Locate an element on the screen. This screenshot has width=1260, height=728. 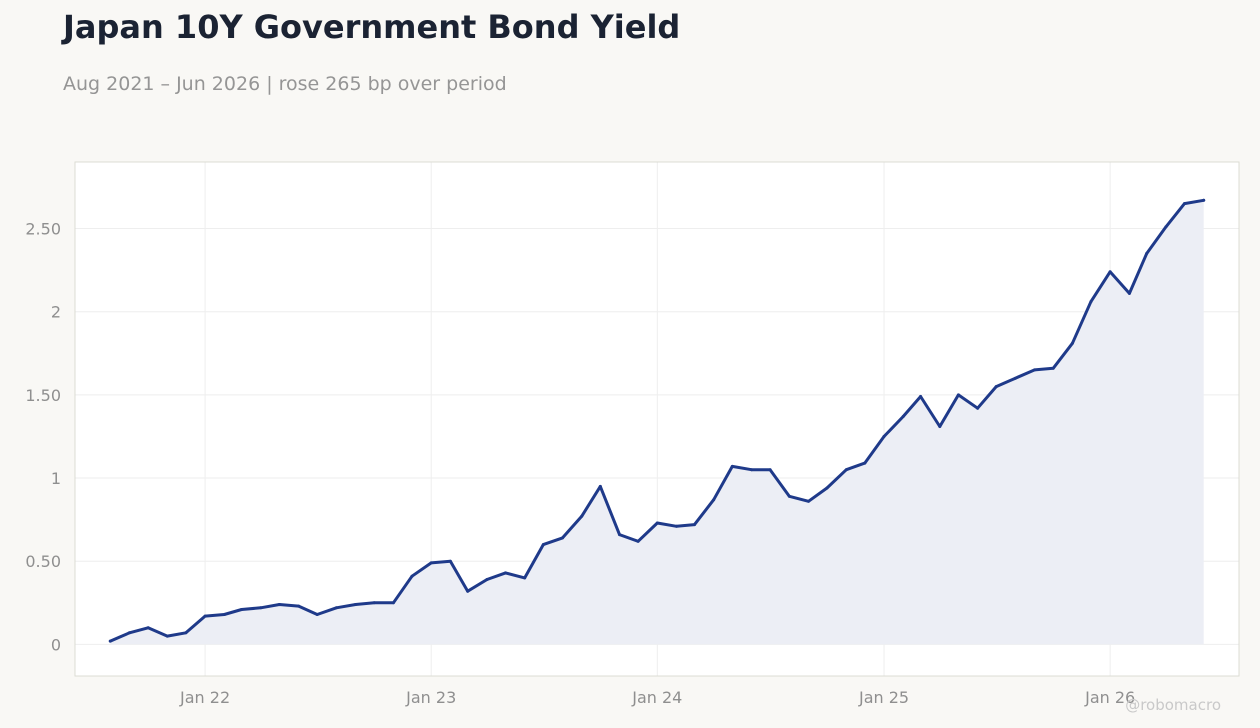
y-tick-label: 1 is located at coordinates (56, 478).